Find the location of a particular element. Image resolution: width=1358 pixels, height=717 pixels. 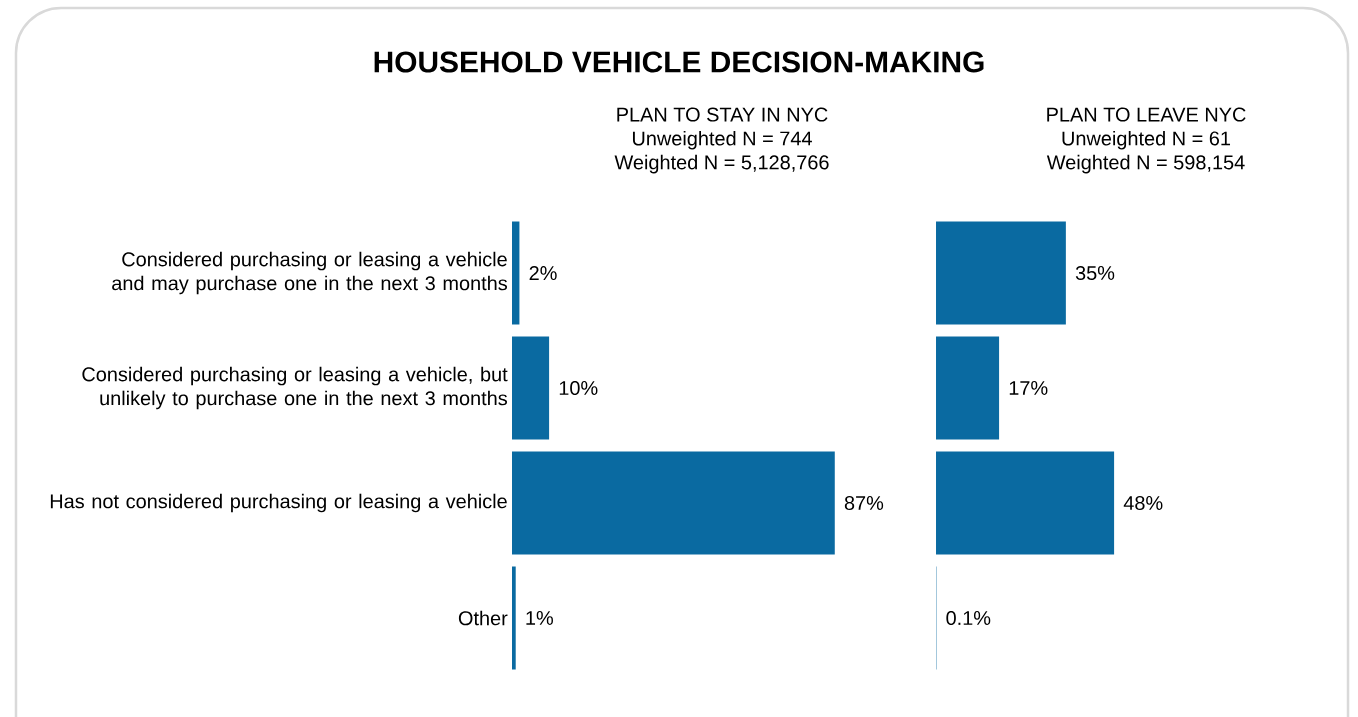

text: Unweighted N = 744 is located at coordinates (722, 140).